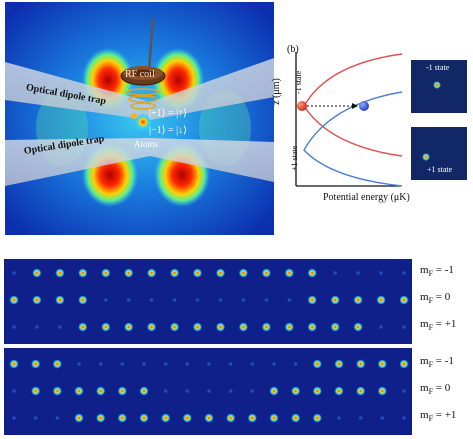 The image size is (473, 439). Describe the element at coordinates (151, 44) in the screenshot. I see `rf-coil-lead` at that location.